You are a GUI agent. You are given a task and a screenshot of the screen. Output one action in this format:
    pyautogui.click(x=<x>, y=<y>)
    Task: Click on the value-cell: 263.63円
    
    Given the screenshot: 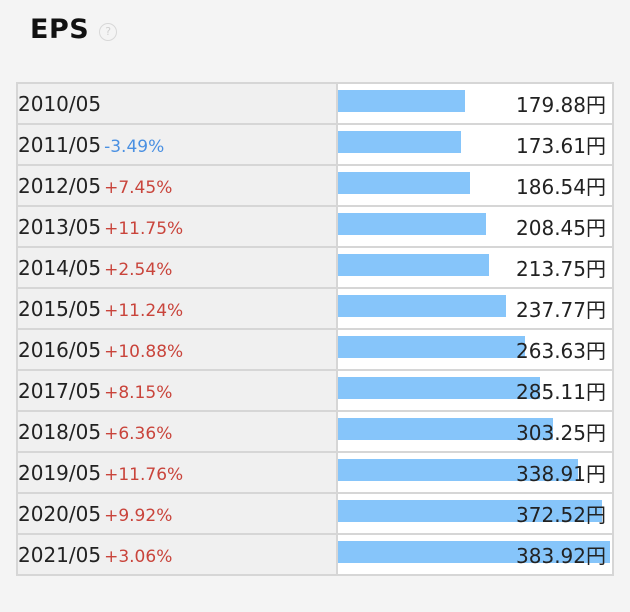 What is the action you would take?
    pyautogui.click(x=475, y=349)
    